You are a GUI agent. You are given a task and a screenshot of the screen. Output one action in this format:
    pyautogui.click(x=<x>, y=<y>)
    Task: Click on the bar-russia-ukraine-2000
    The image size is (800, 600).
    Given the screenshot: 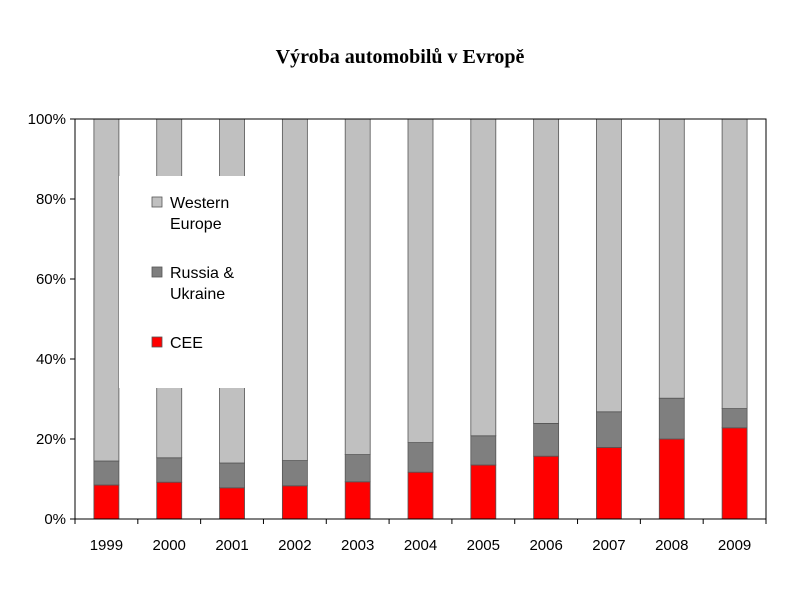 What is the action you would take?
    pyautogui.click(x=169, y=470)
    